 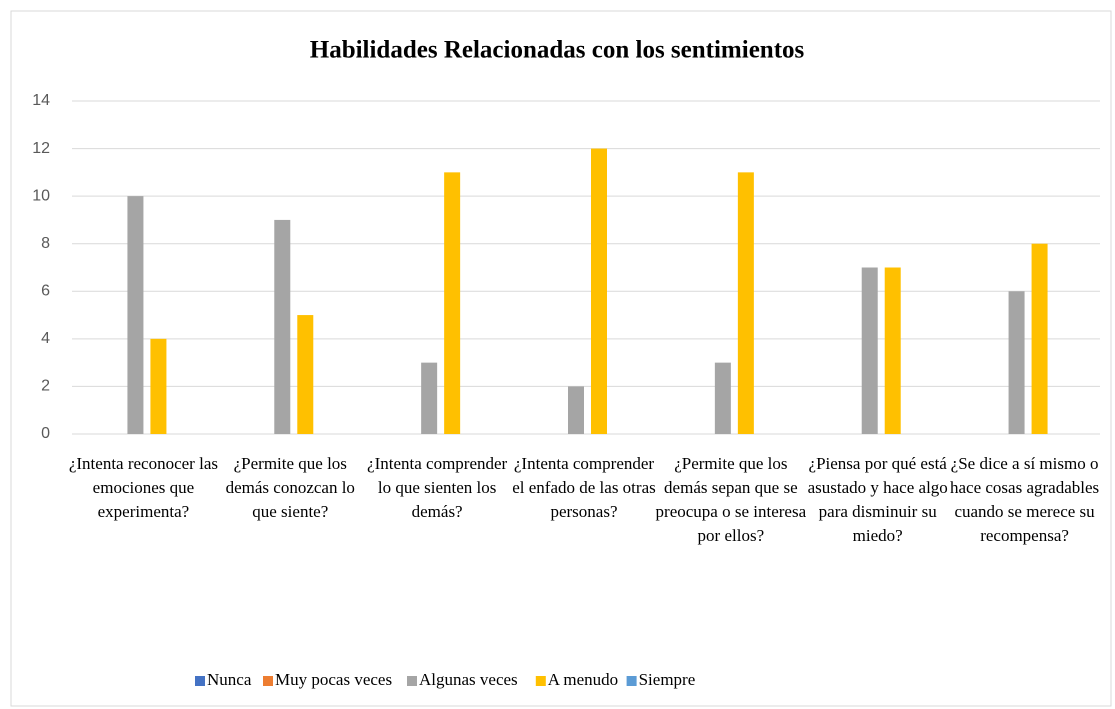 I want to click on y-tick-label: 8, so click(x=45, y=243).